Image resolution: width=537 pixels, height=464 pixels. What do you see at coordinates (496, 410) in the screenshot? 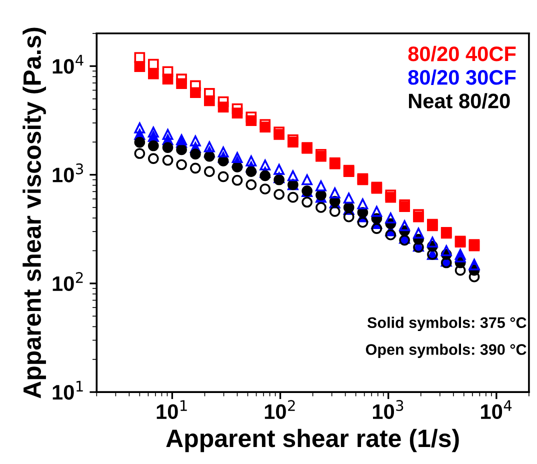
I see `x-tick-label: 10$^{4}$` at bounding box center [496, 410].